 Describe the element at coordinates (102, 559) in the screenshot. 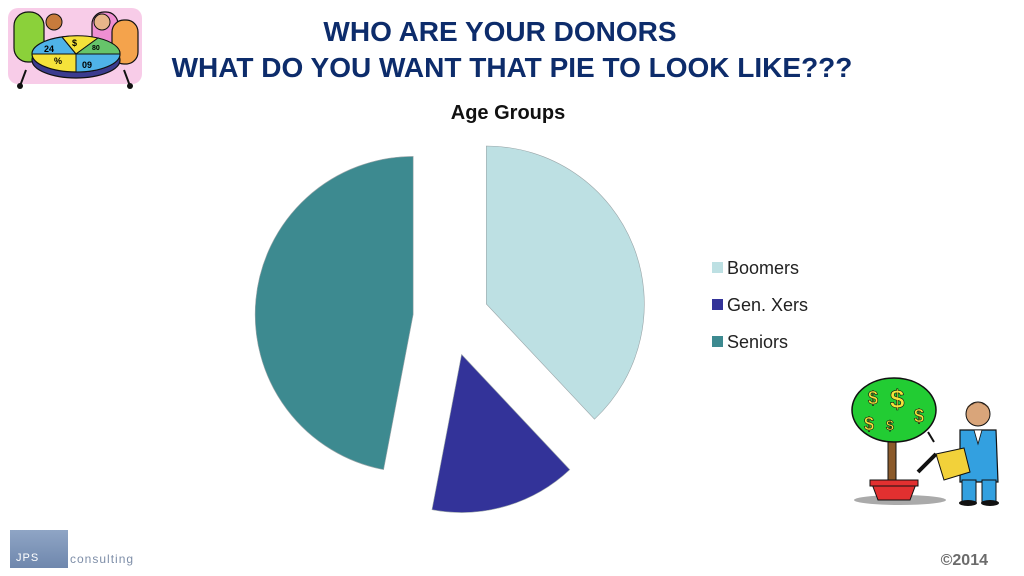

I see `logo-side-text: consulting` at that location.